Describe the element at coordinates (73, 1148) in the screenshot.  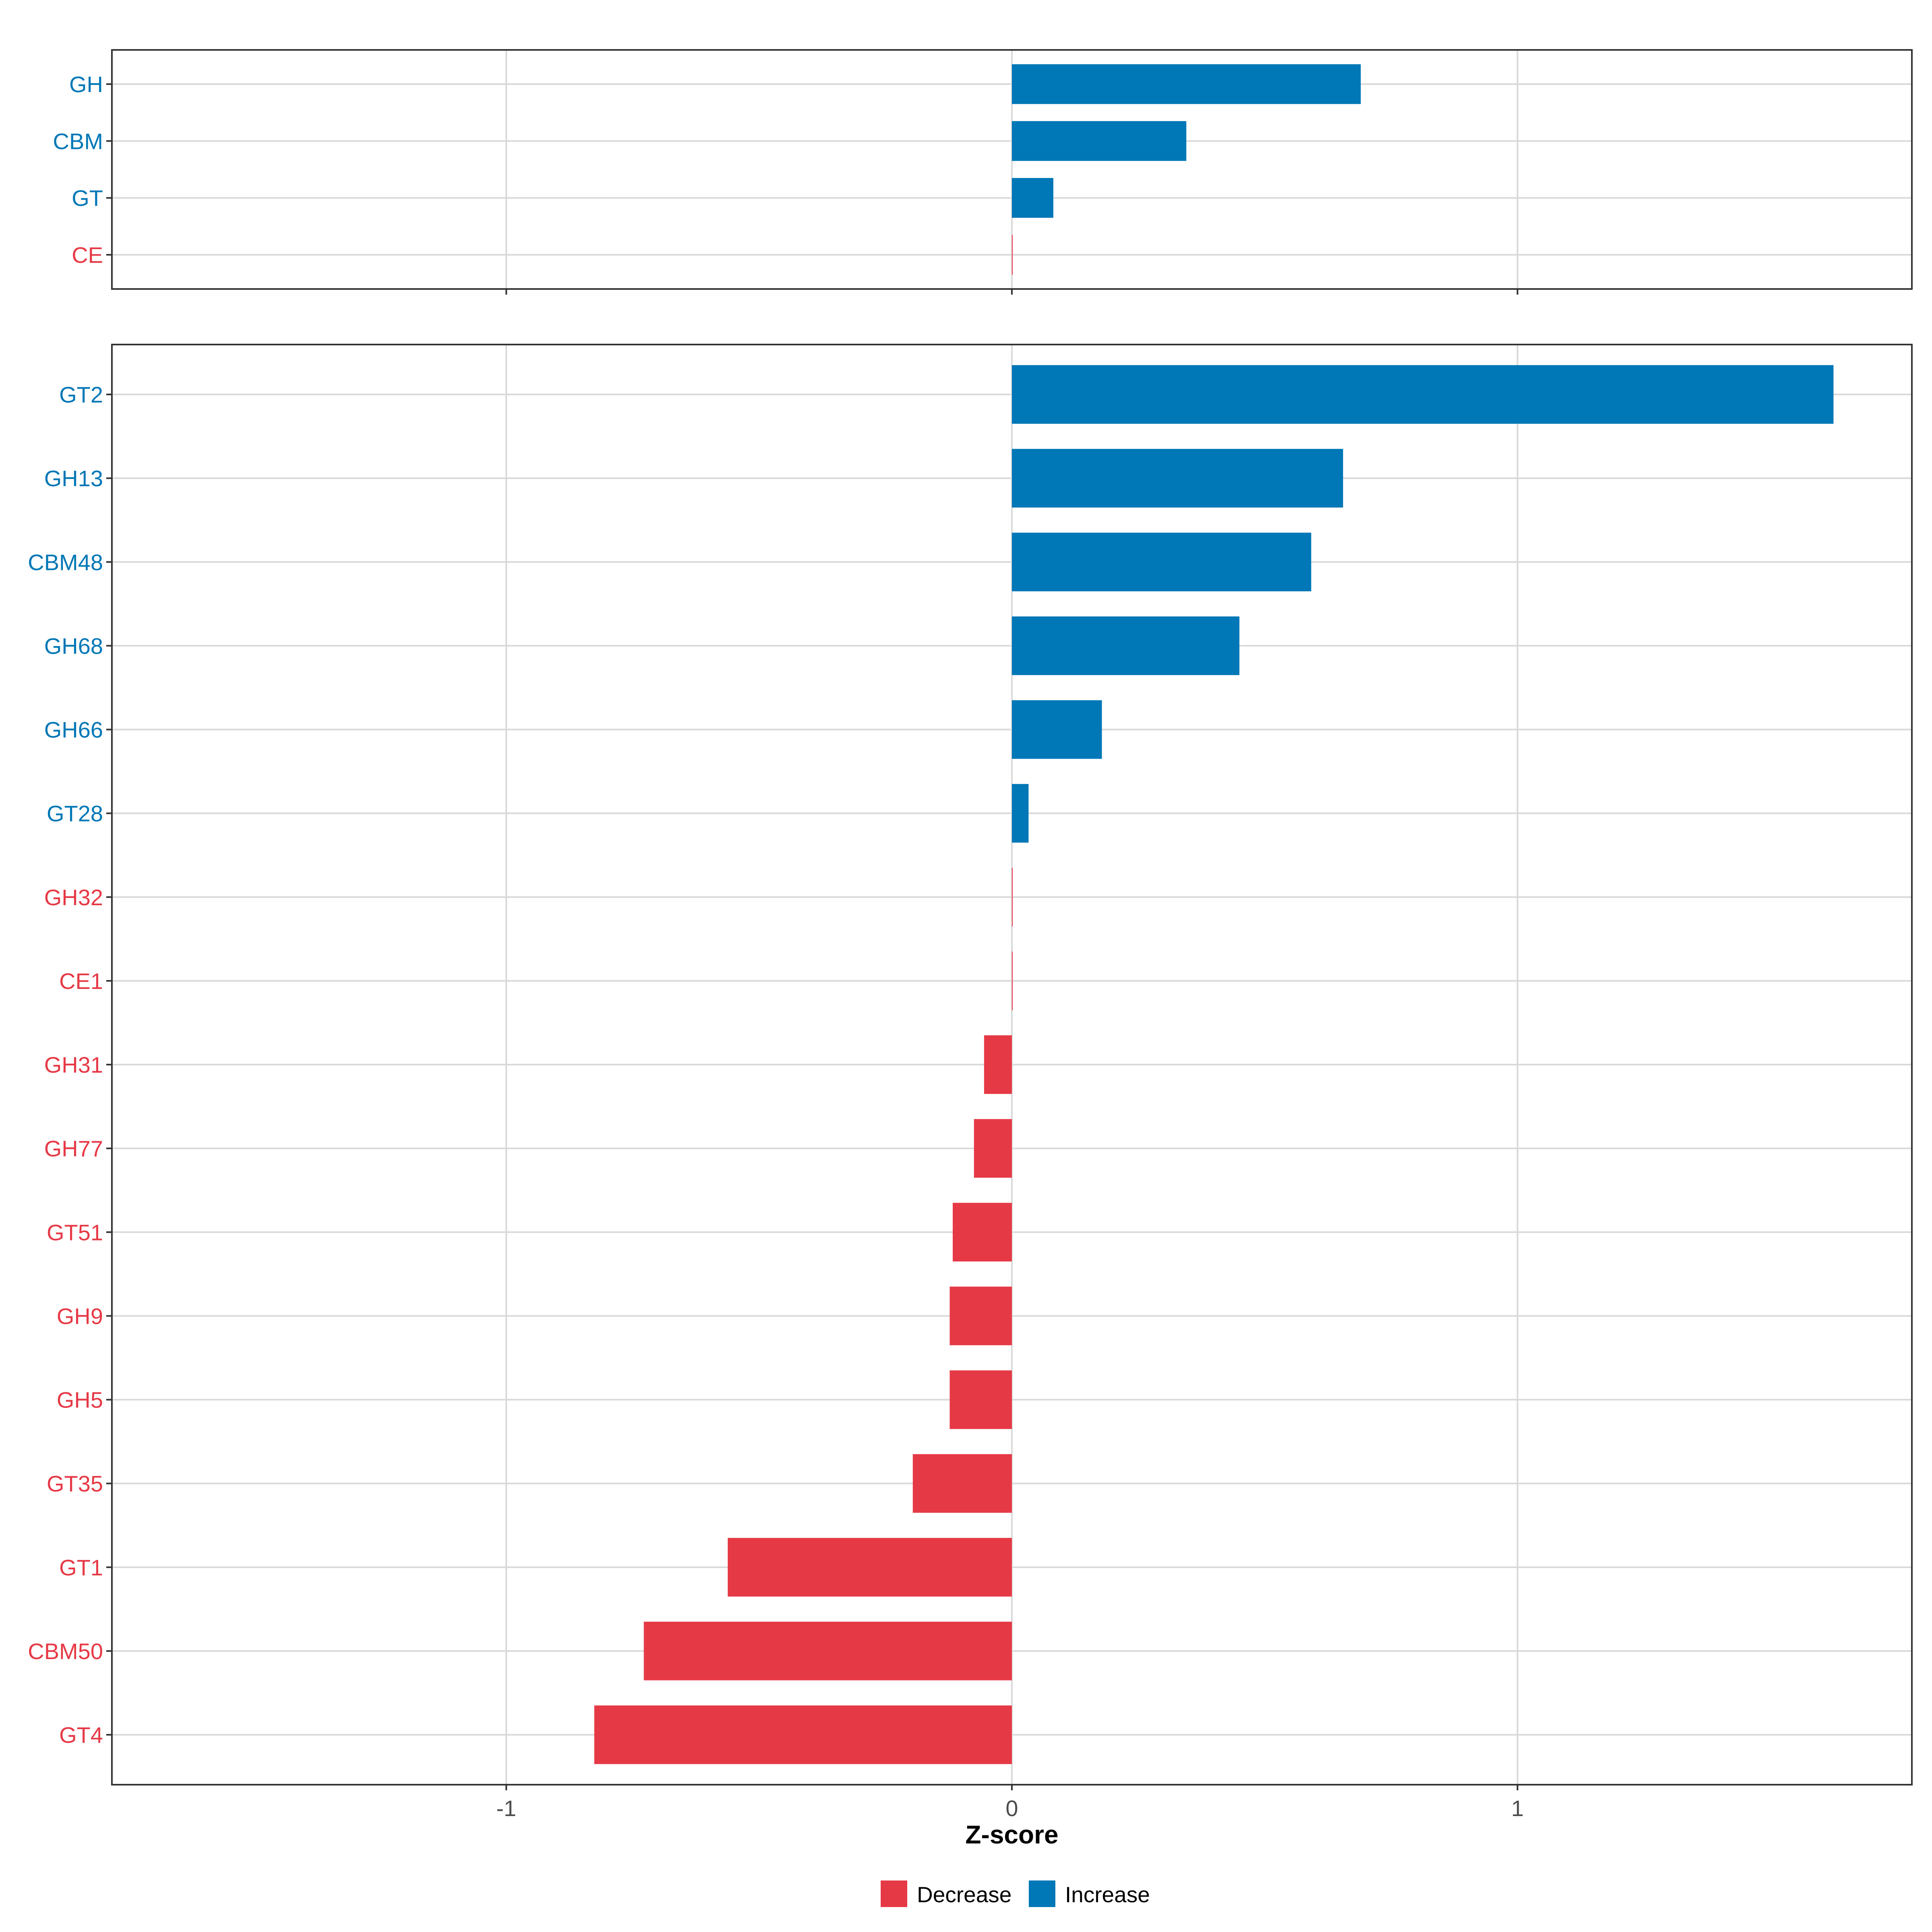
I see `category-label-gh77: GH77` at that location.